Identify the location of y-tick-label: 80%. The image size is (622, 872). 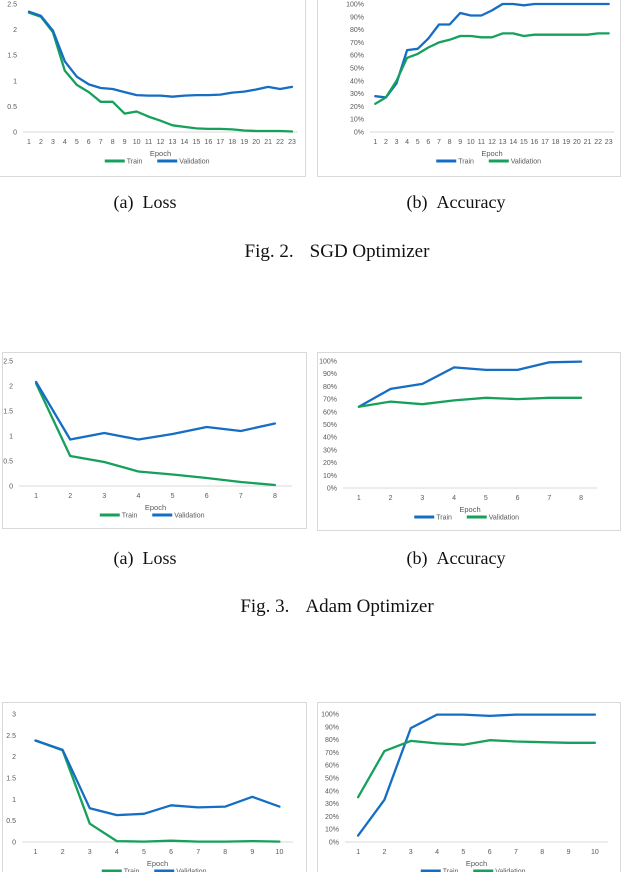
(330, 387).